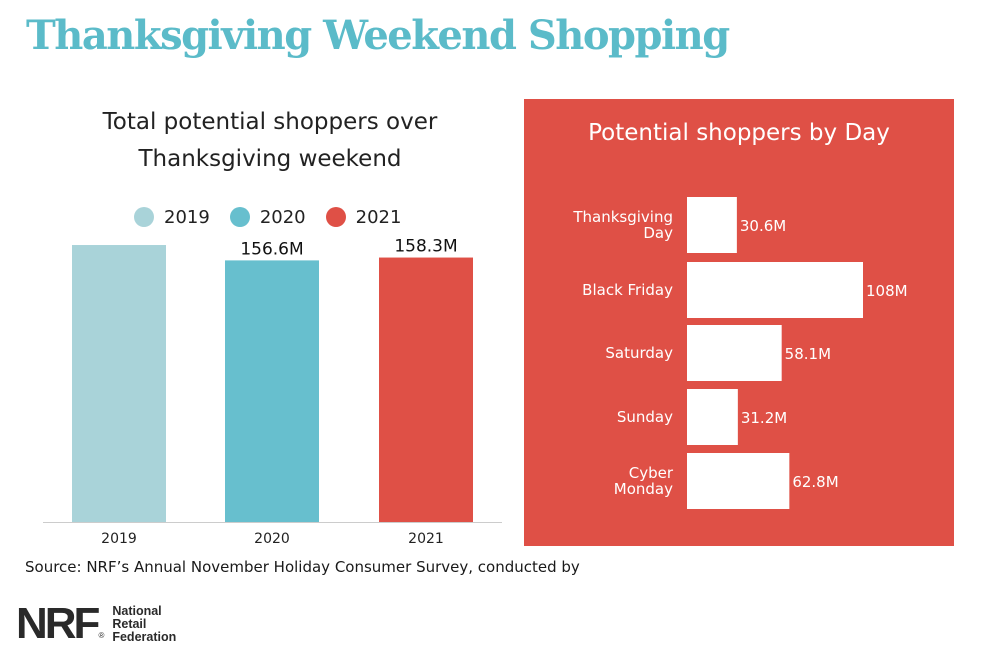 The height and width of the screenshot is (661, 986). What do you see at coordinates (119, 539) in the screenshot?
I see `x-tick-label-2019: 2019` at bounding box center [119, 539].